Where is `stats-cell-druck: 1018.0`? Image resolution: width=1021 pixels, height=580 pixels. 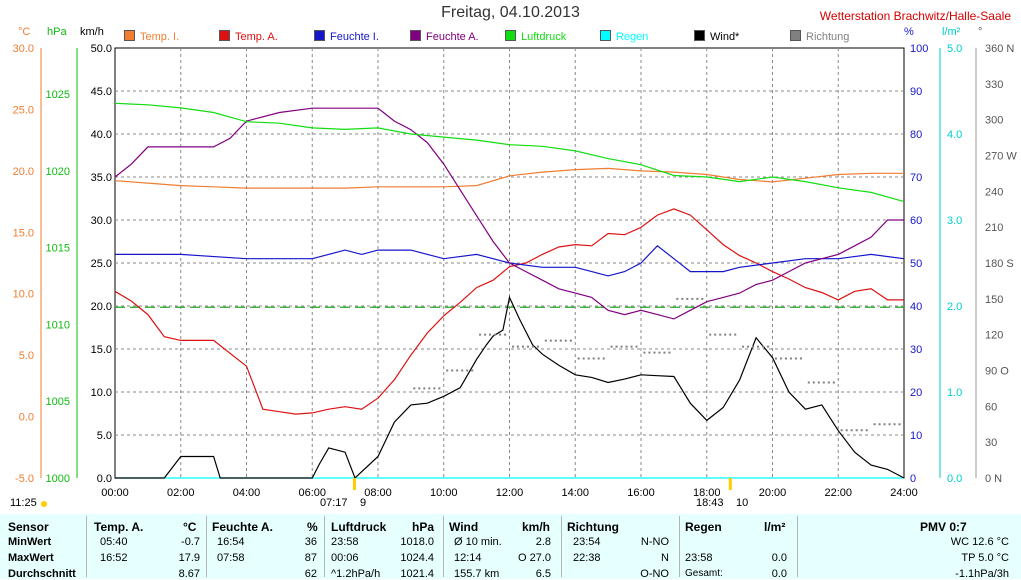 stats-cell-druck: 1018.0 is located at coordinates (417, 542).